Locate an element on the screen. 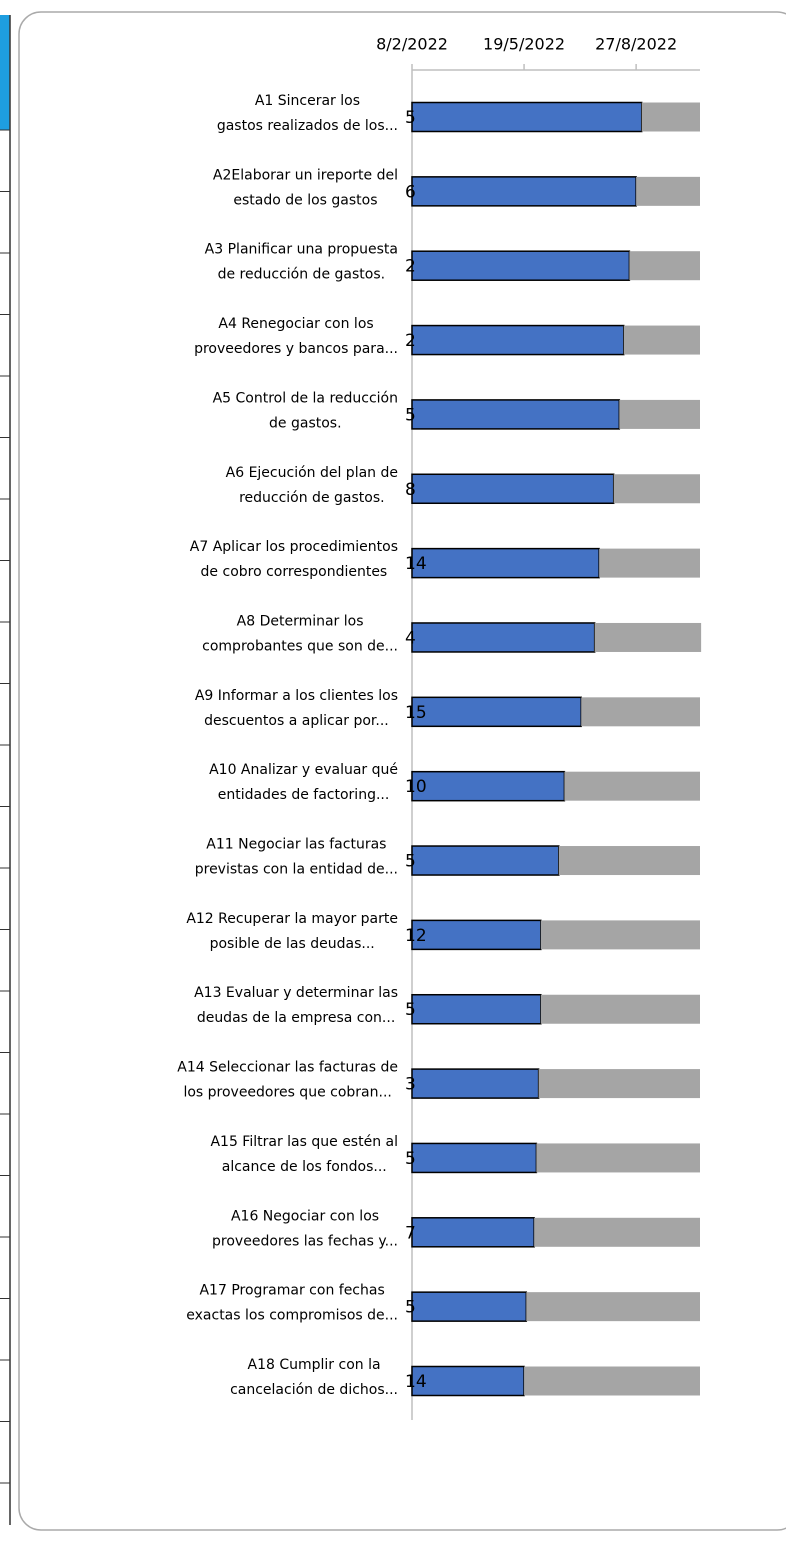 The width and height of the screenshot is (786, 1549). data-label: 10 is located at coordinates (416, 787).